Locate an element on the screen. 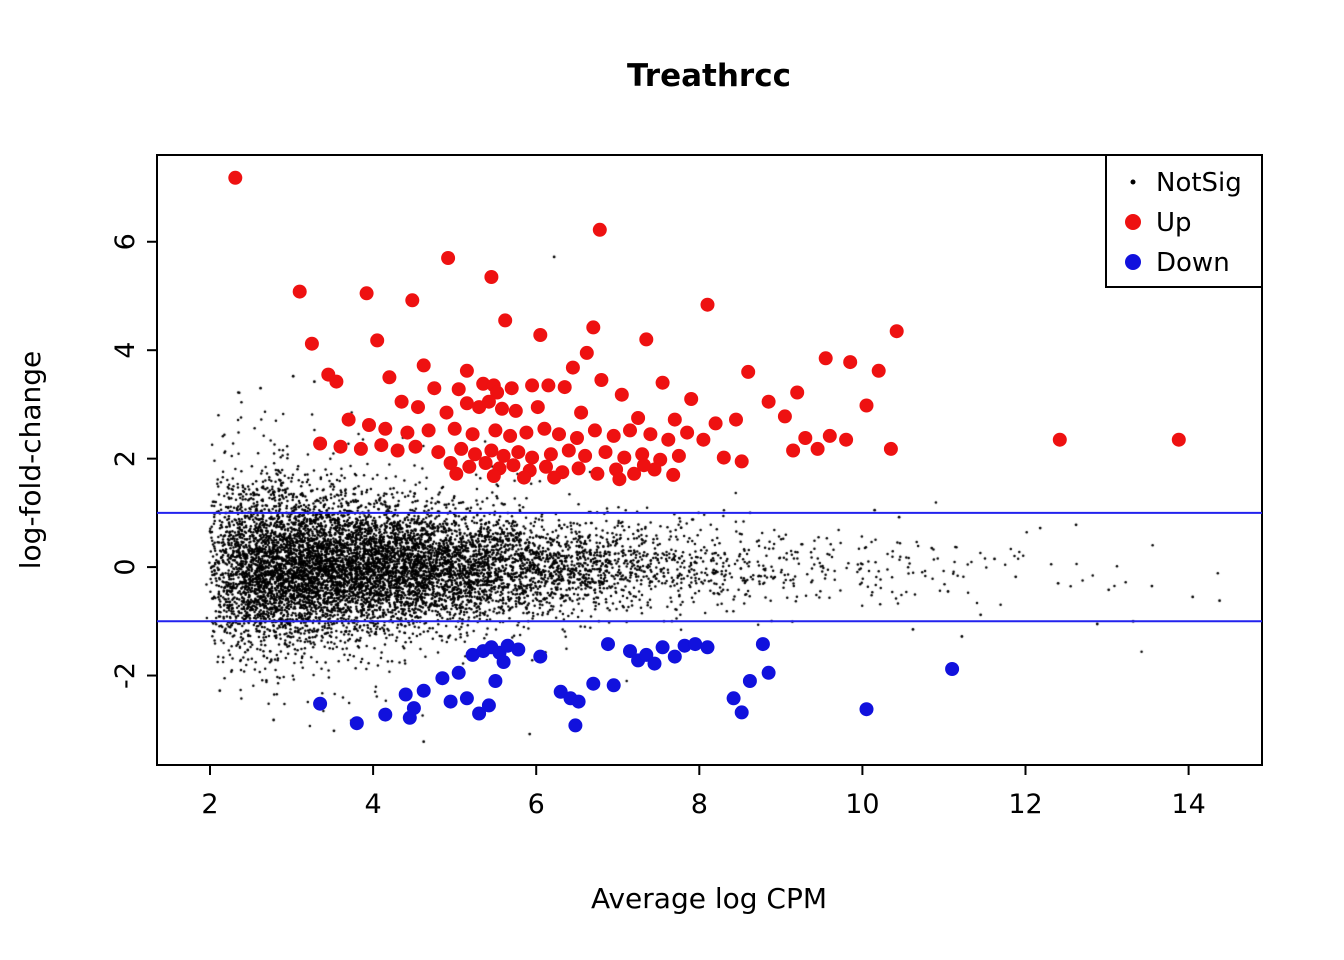 This screenshot has height=960, width=1344. legend-marker-up is located at coordinates (1133, 222).